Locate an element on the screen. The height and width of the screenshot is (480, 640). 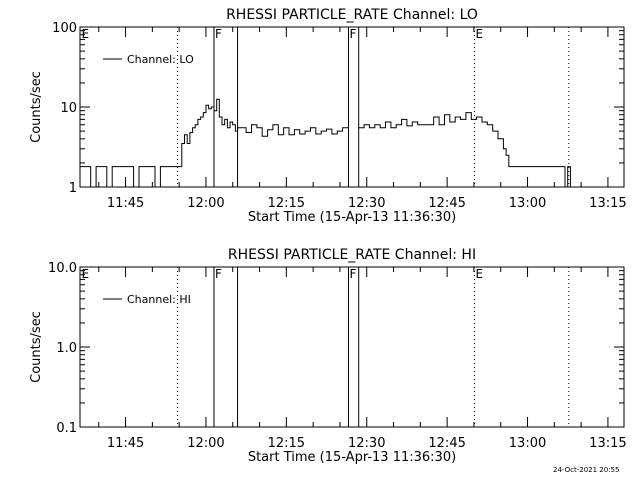
chart2-x-tick-label: 12:45 is located at coordinates (446, 443).